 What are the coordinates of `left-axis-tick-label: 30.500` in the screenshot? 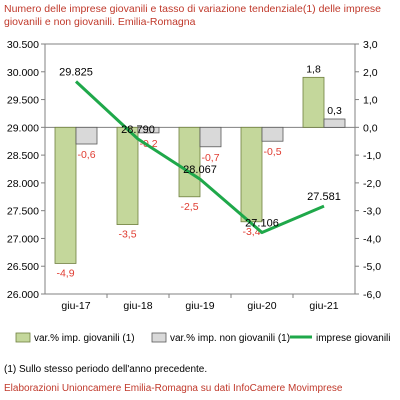 It's located at (23, 45).